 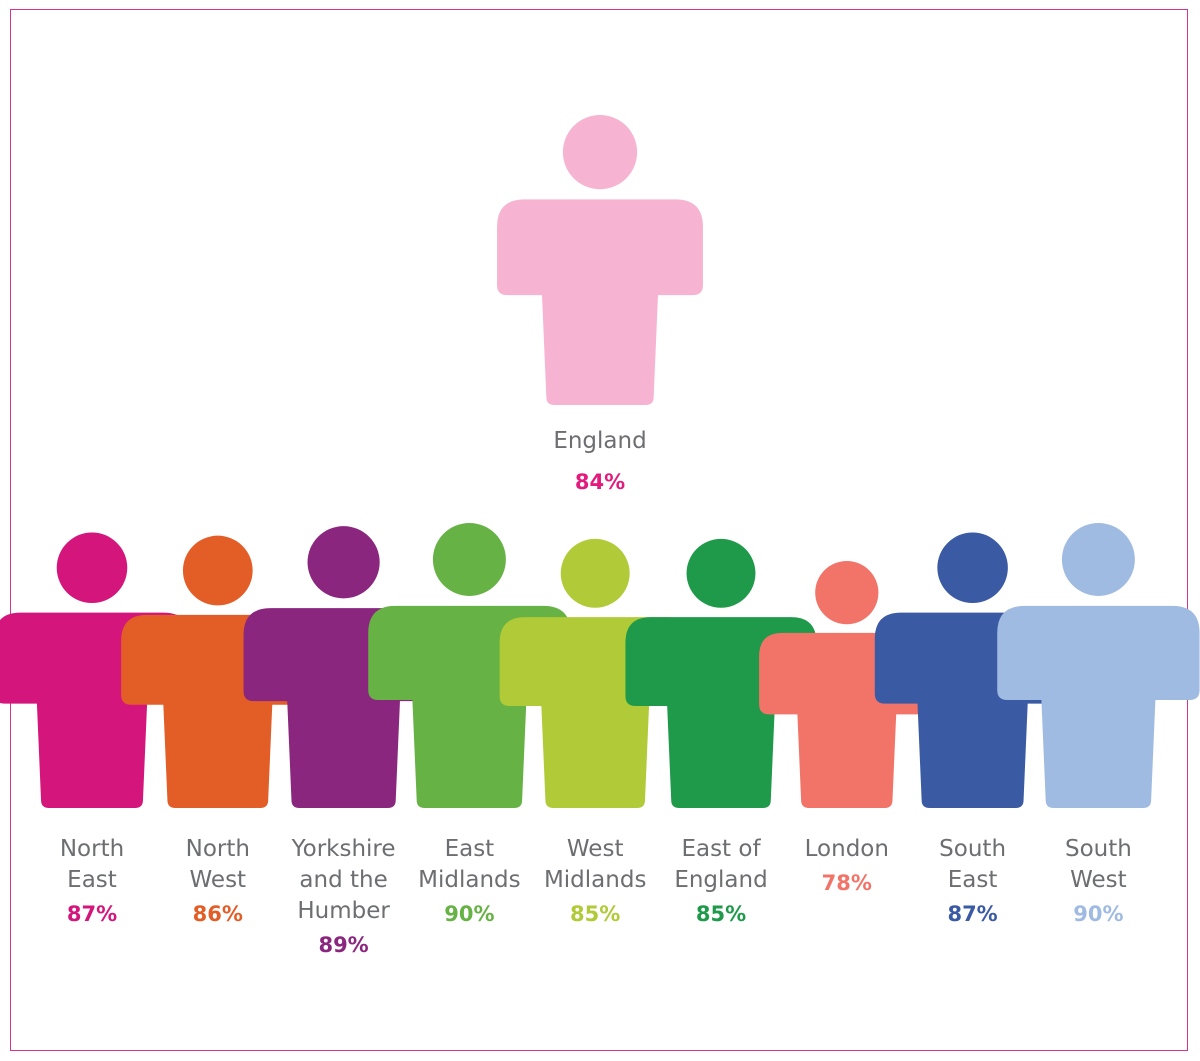 I want to click on figure-east-of-england-head, so click(x=721, y=573).